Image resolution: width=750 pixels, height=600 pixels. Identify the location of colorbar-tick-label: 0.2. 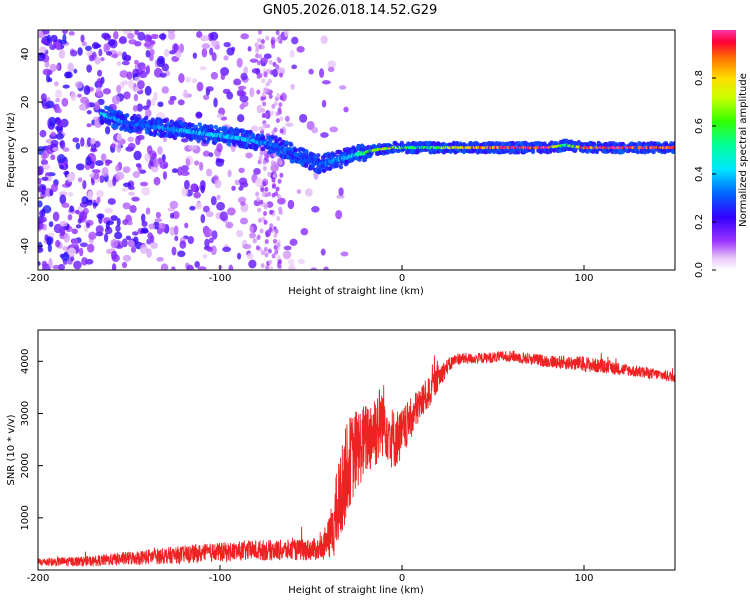
(699, 222).